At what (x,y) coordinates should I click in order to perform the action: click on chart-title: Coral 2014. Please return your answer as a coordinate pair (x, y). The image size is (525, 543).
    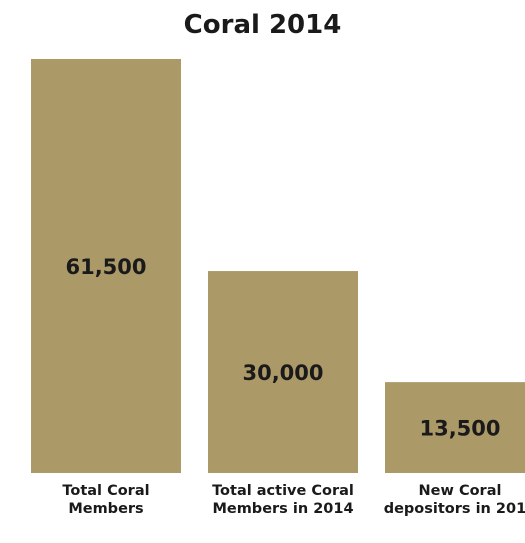
    Looking at the image, I should click on (262, 25).